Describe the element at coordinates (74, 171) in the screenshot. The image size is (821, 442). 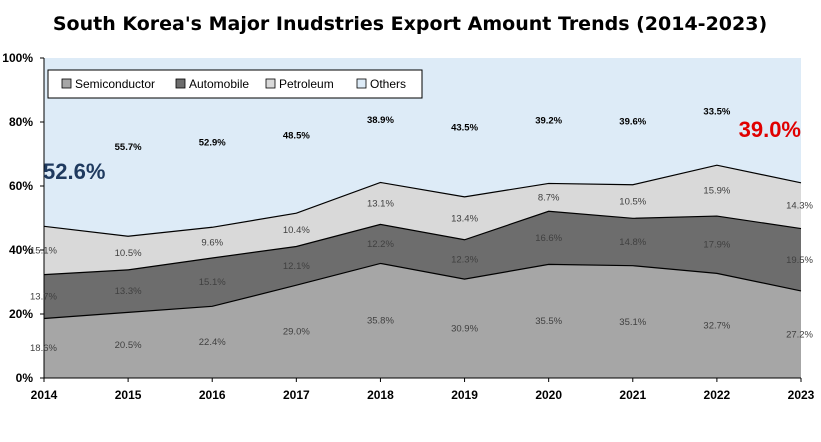
I see `annotation-others-2014: 52.6%` at that location.